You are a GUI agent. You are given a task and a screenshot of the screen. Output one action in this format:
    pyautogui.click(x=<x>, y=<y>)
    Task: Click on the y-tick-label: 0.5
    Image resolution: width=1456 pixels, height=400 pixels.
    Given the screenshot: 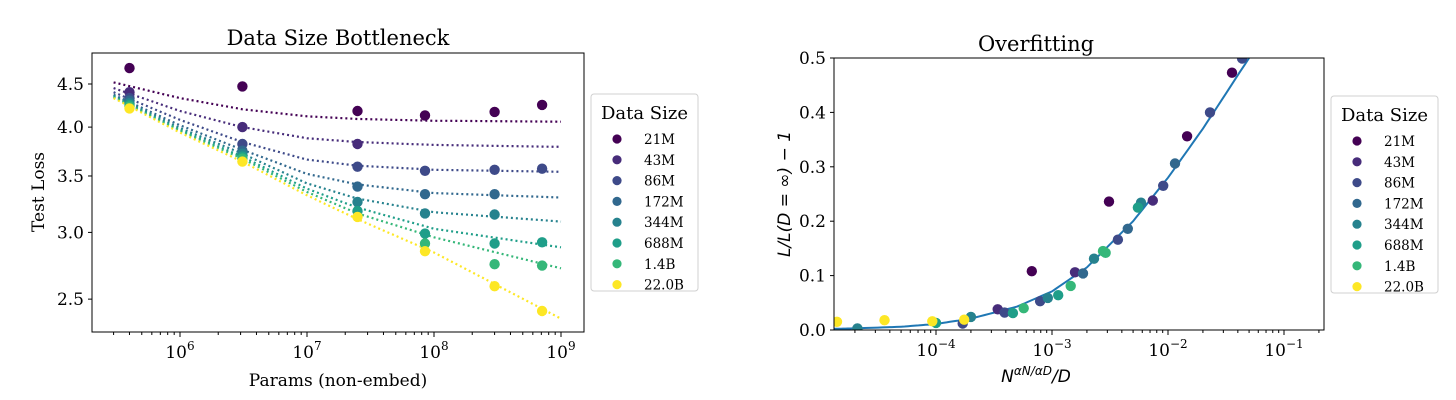 What is the action you would take?
    pyautogui.click(x=812, y=59)
    